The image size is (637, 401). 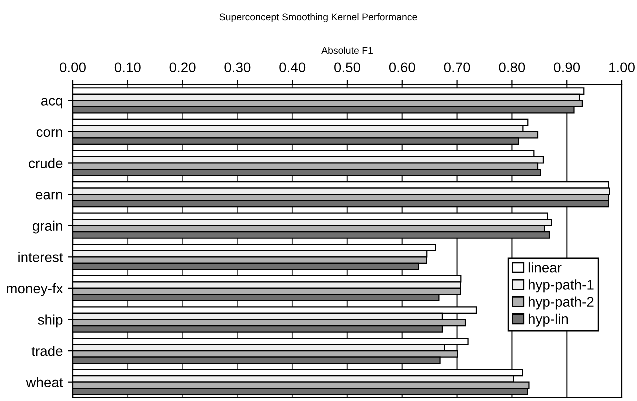 I want to click on y-tick-label: money-fx, so click(x=35, y=289).